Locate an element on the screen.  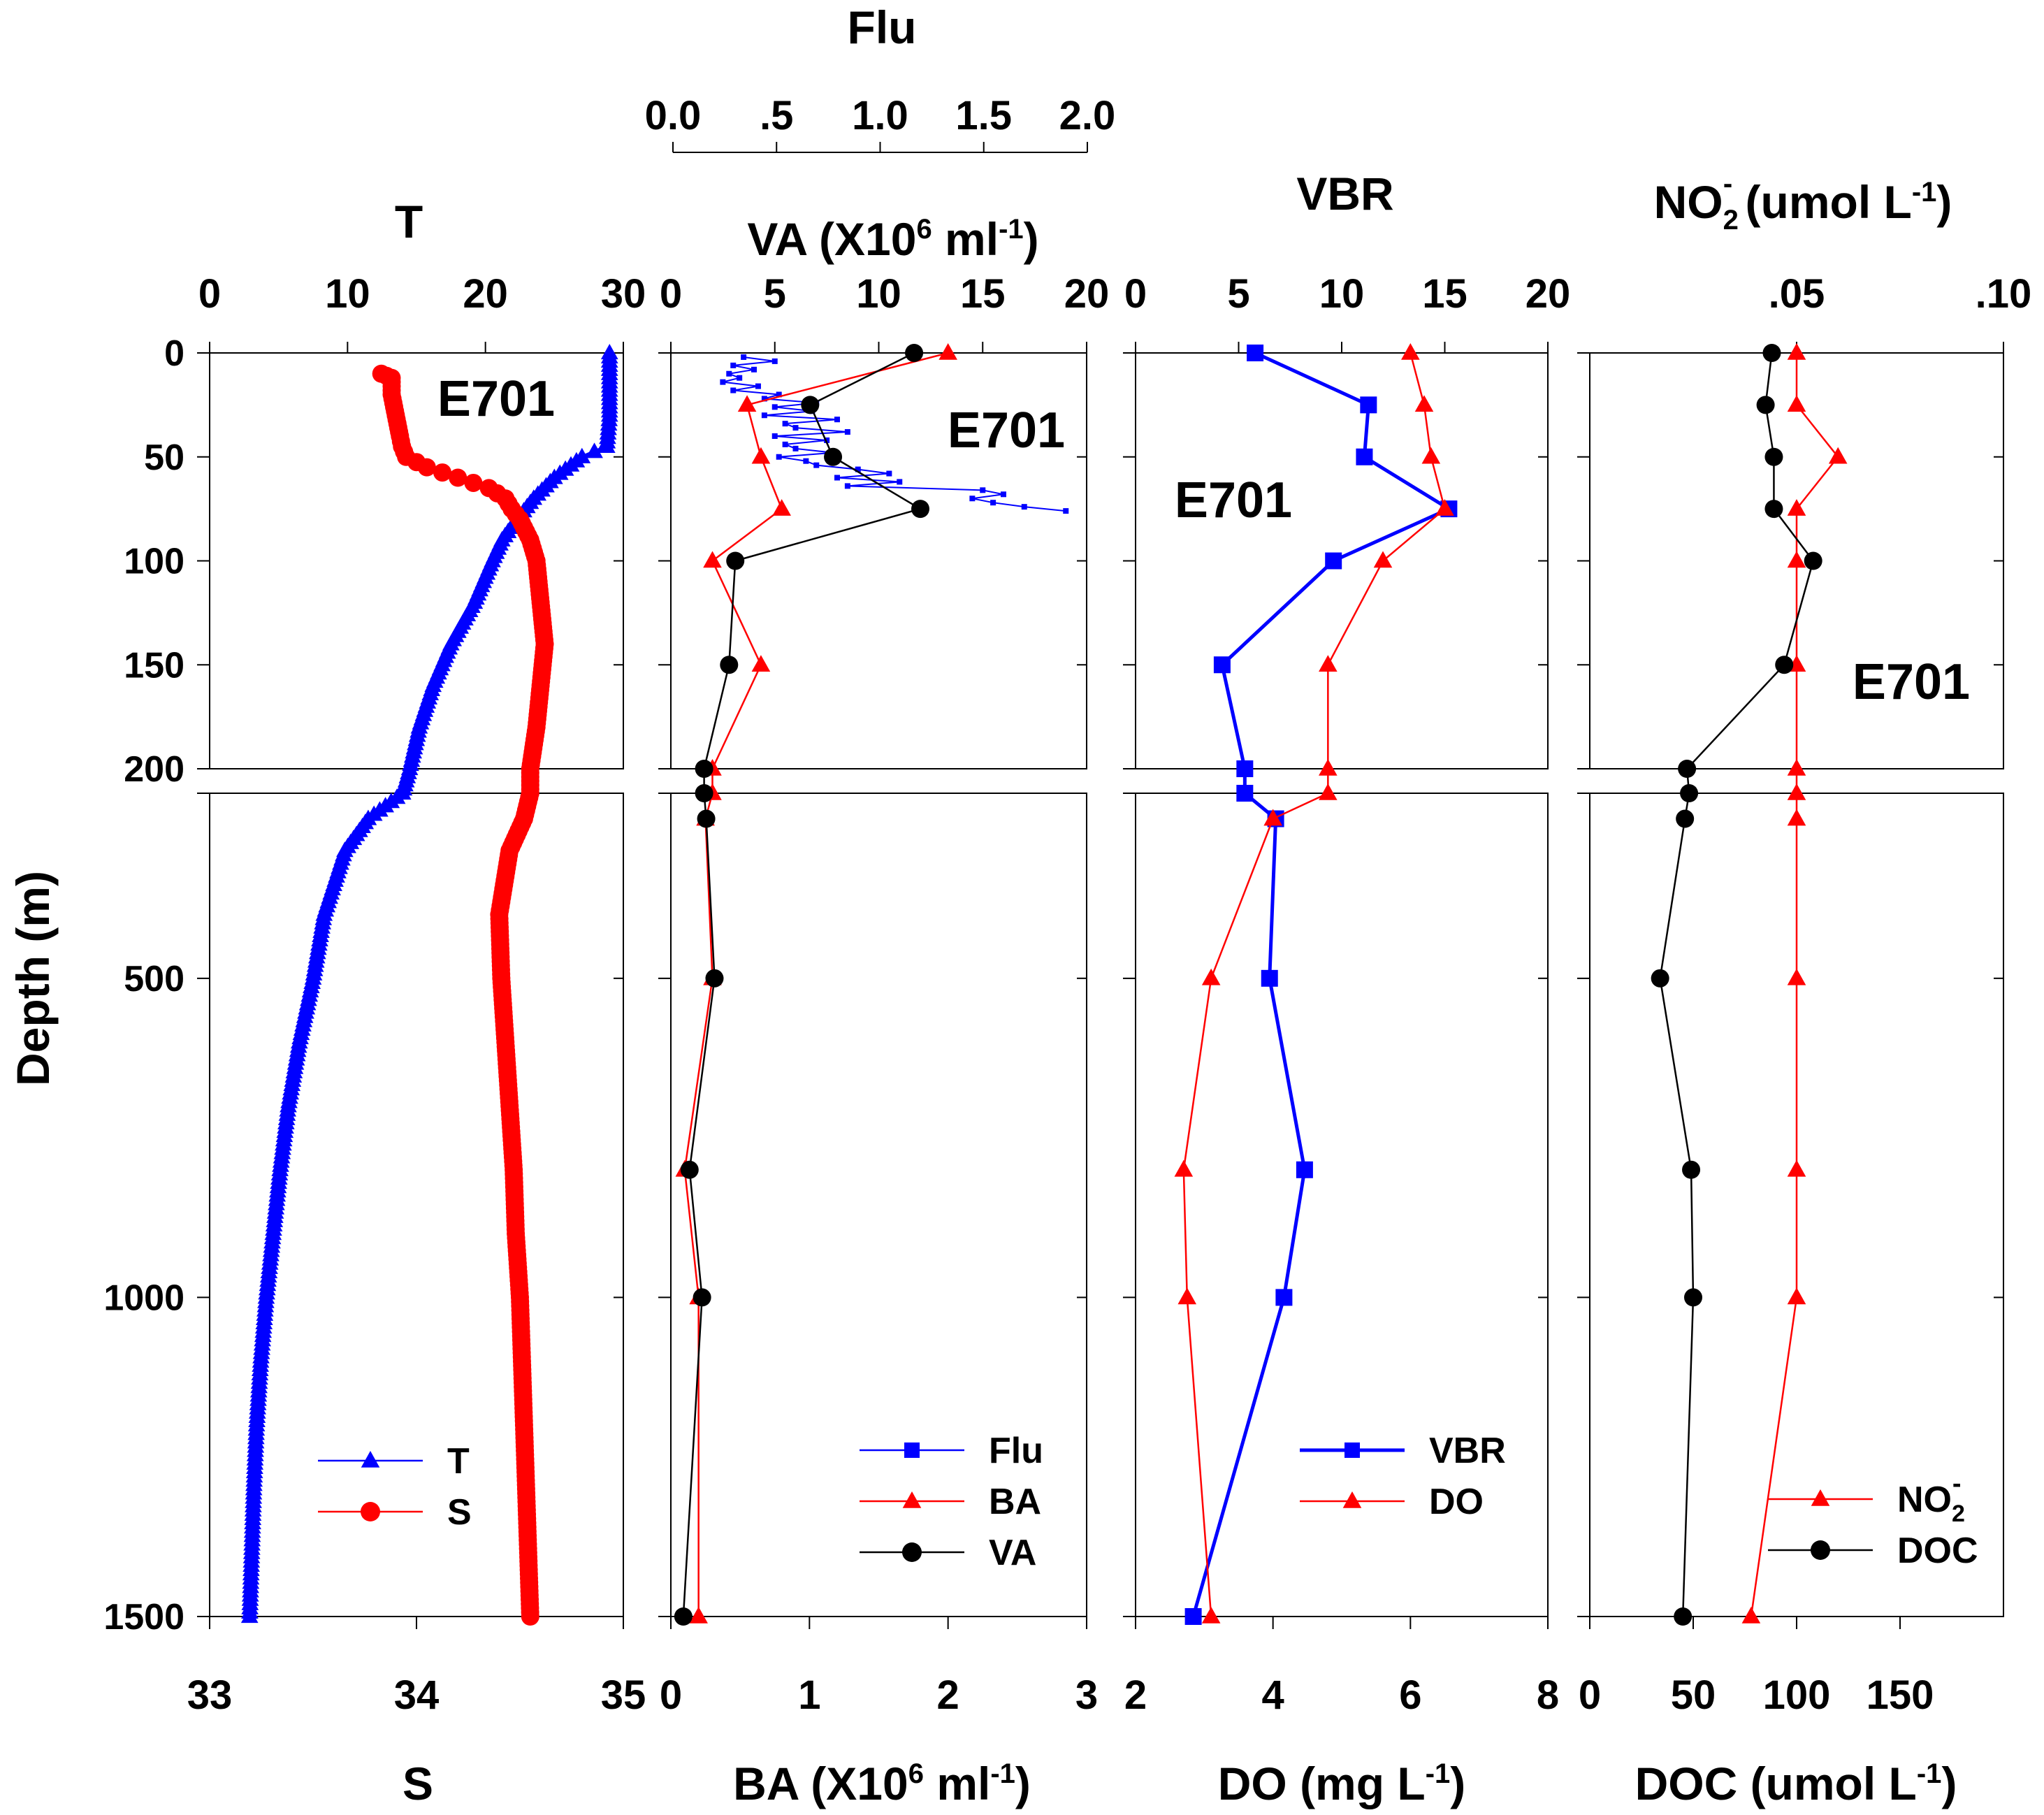
series-va is located at coordinates (801, 985).